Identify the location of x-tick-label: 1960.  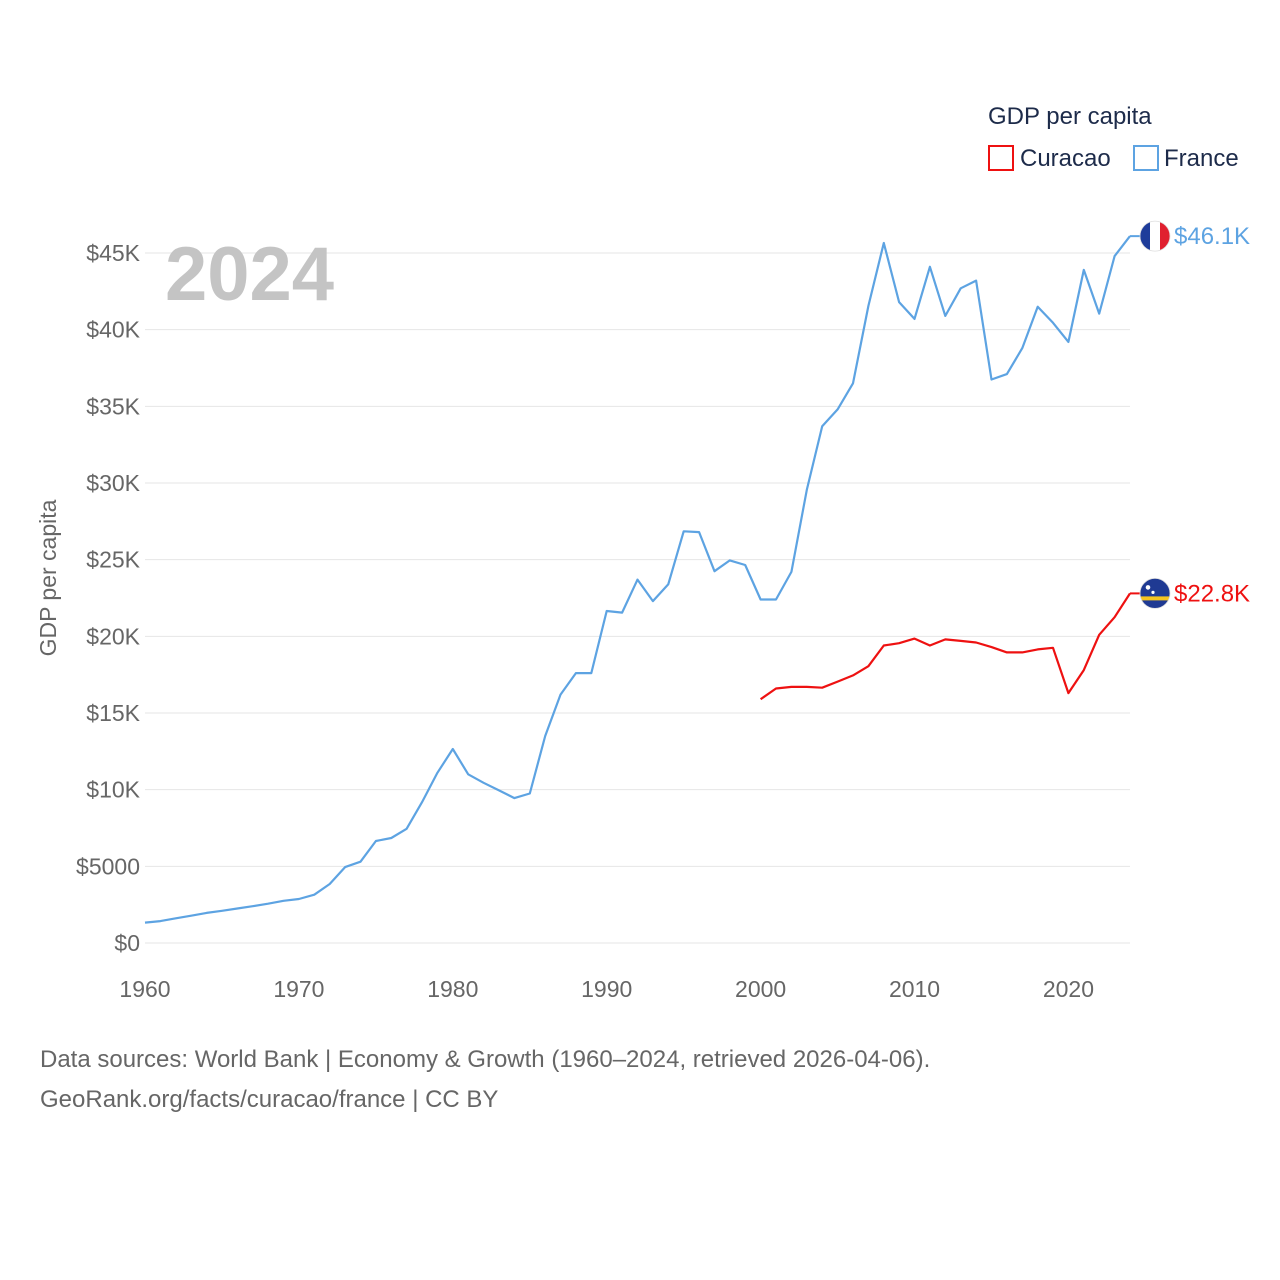
(144, 989).